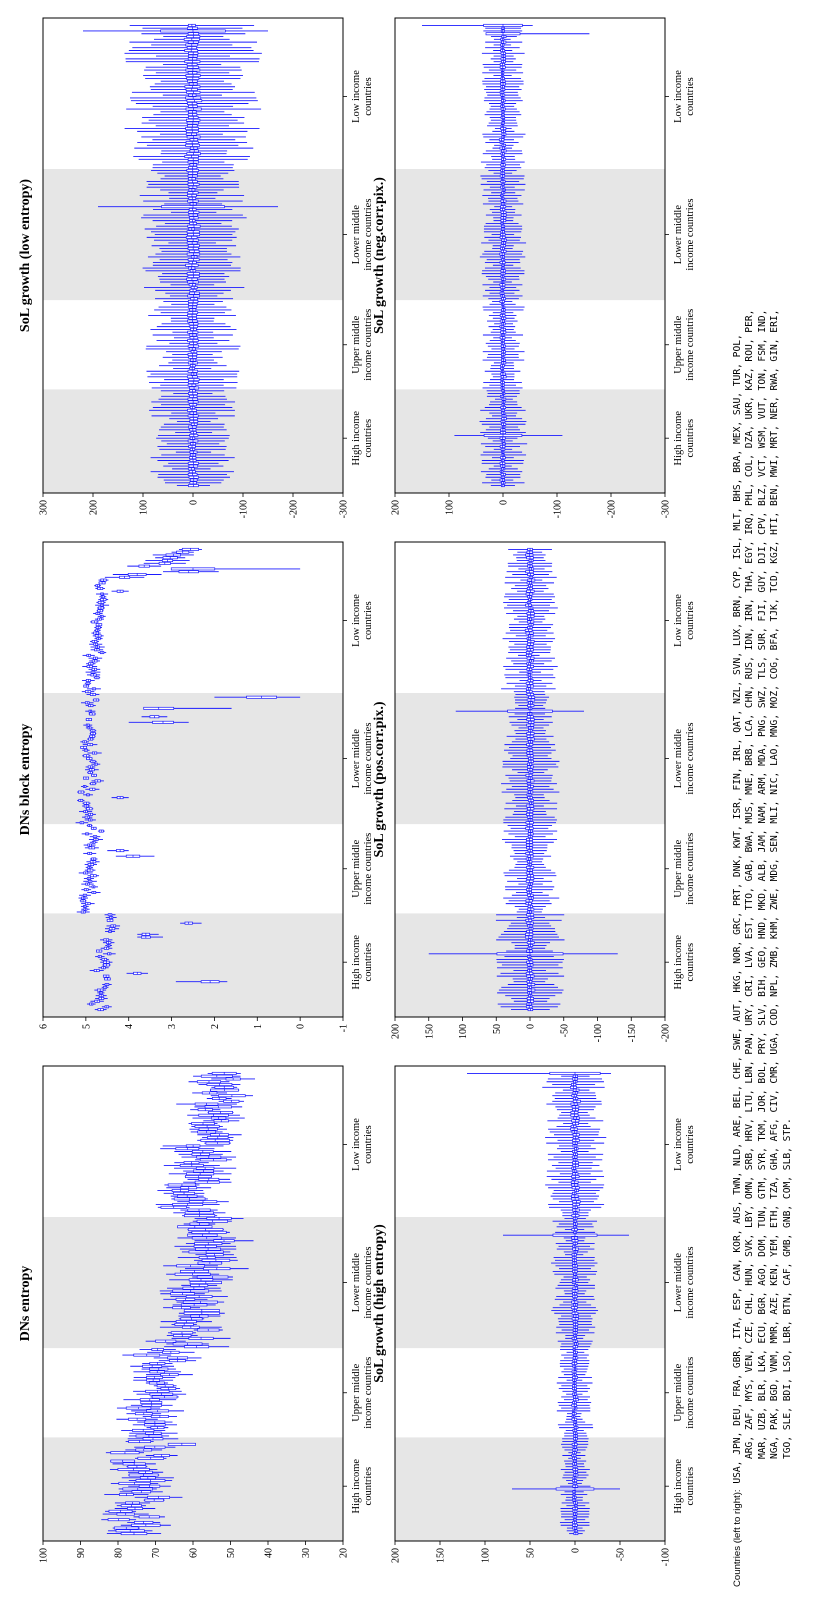 The width and height of the screenshot is (832, 1599). I want to click on plot-frame, so click(530, 255).